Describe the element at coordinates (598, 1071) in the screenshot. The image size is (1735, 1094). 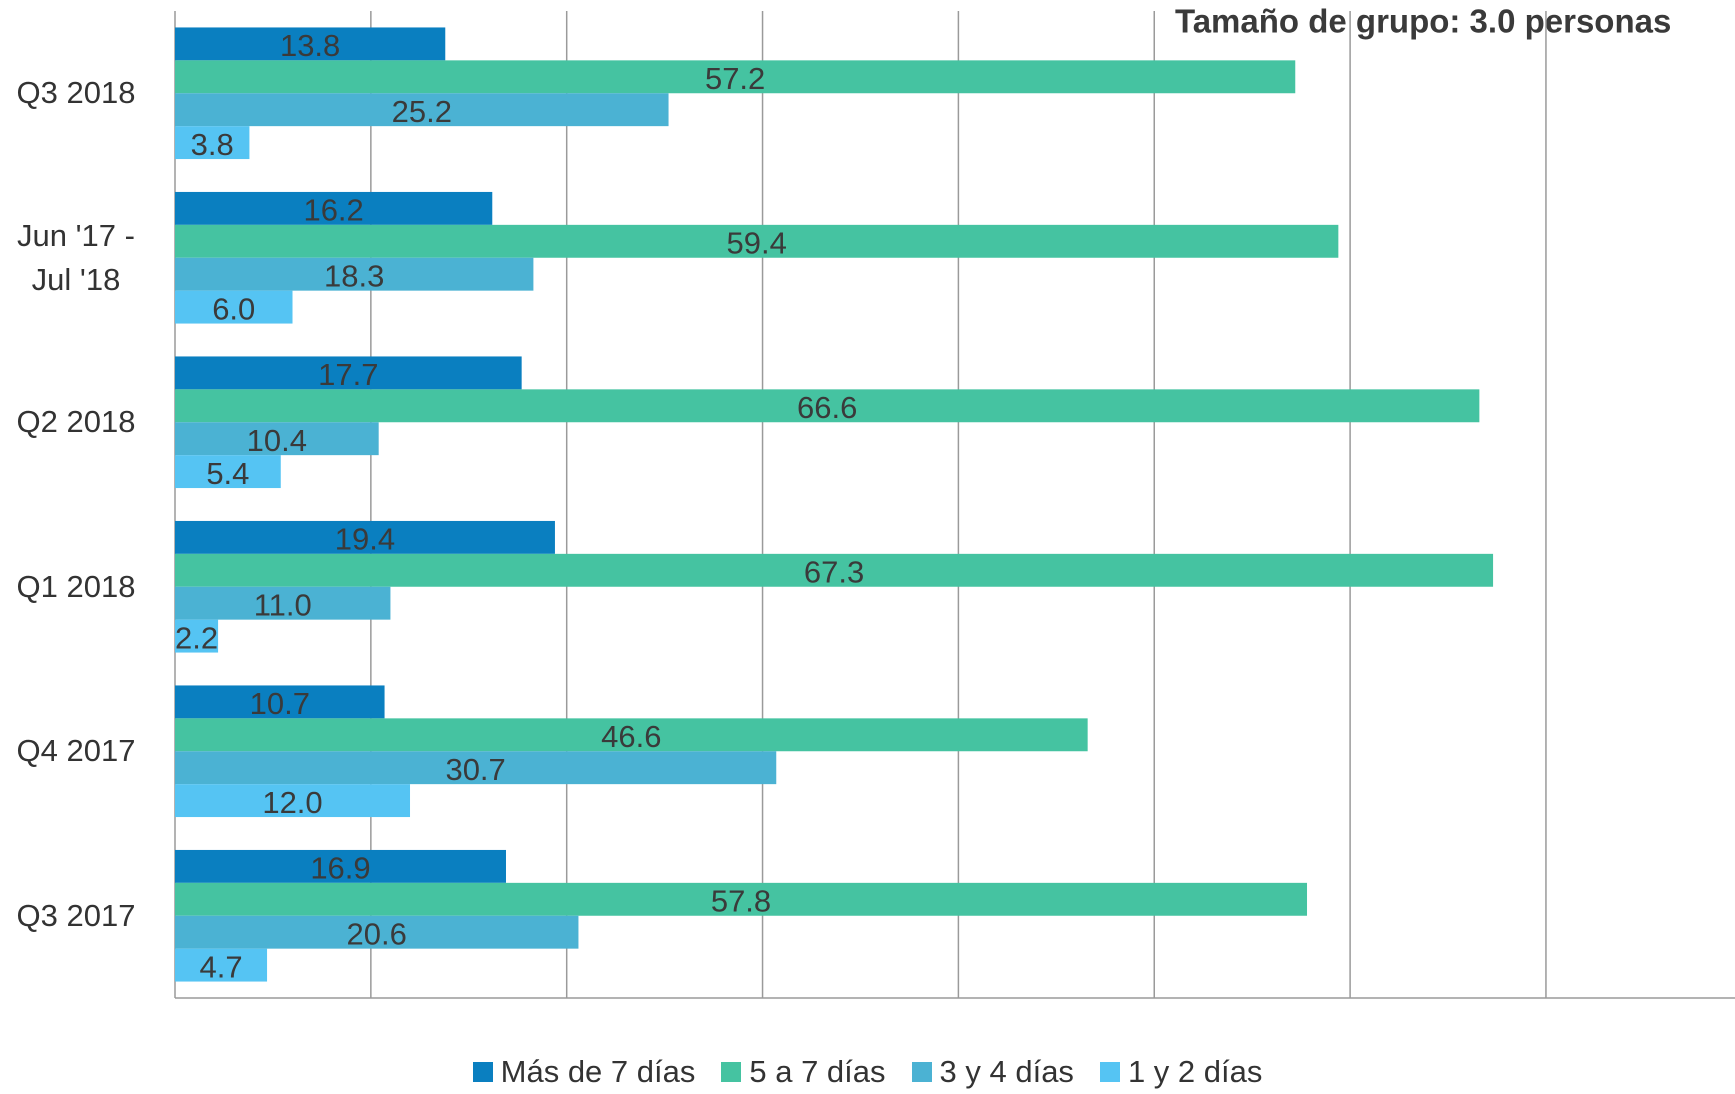
I see `legend-label: Más de 7 días` at that location.